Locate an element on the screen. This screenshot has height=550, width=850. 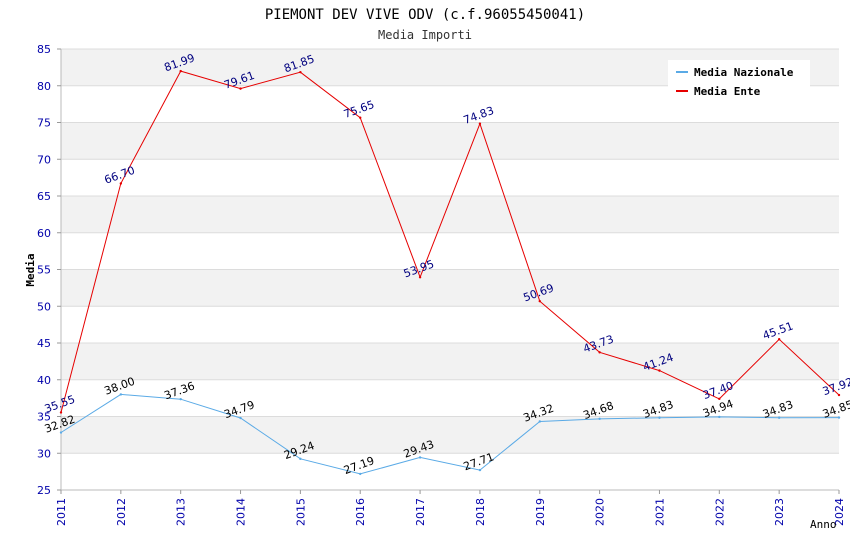
chart-title: PIEMONT DEV VIVE ODV (c.f.96055450041) is located at coordinates (425, 15).